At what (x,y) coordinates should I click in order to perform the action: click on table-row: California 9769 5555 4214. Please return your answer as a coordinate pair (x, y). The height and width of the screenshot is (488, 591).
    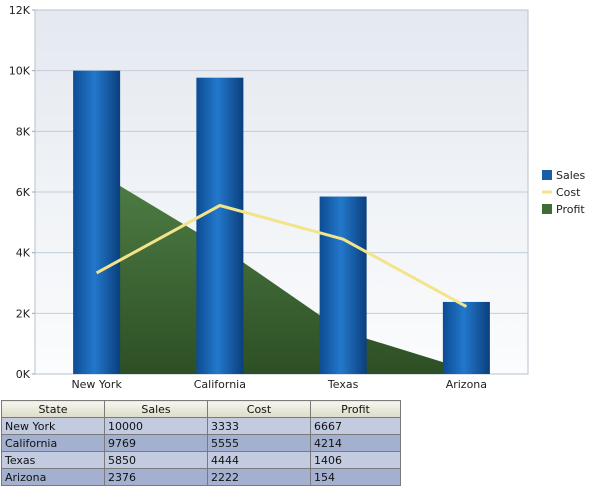
    Looking at the image, I should click on (201, 443).